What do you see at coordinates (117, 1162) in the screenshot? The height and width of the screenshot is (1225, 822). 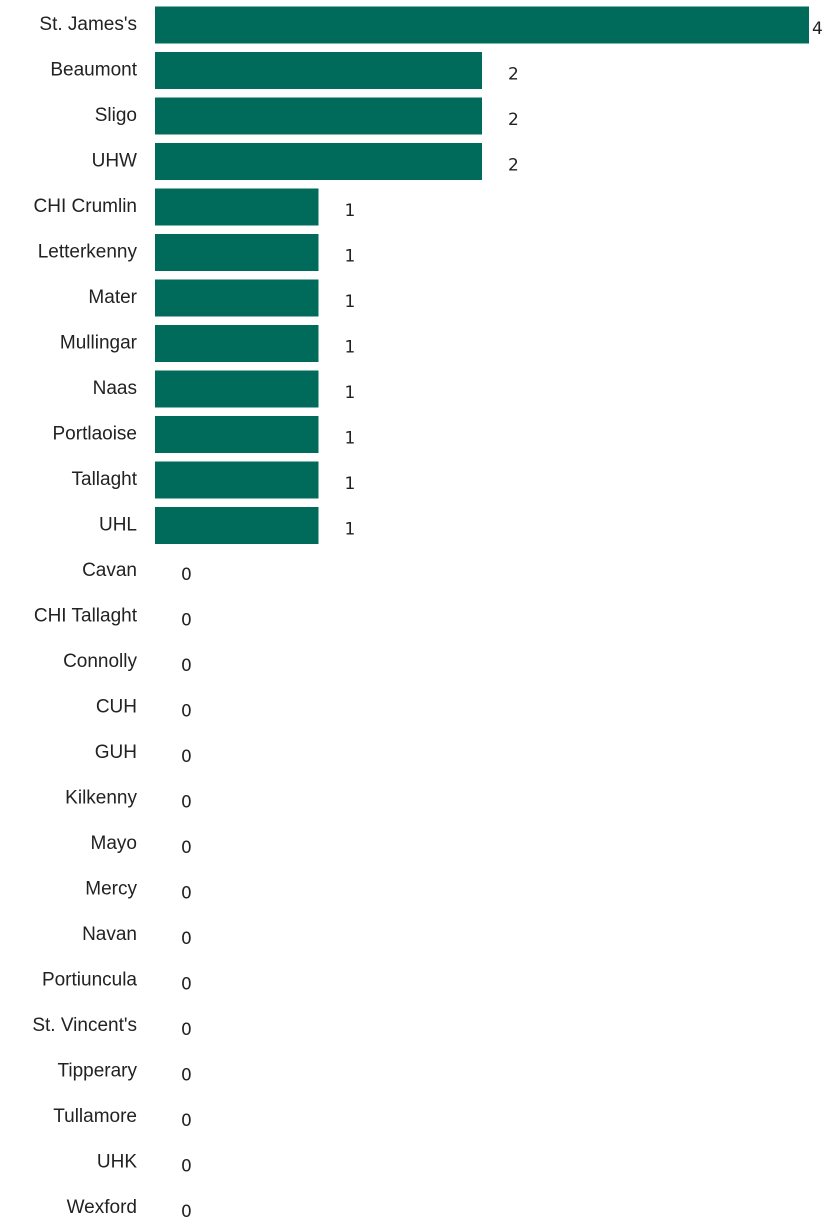 I see `category-label: UHK` at bounding box center [117, 1162].